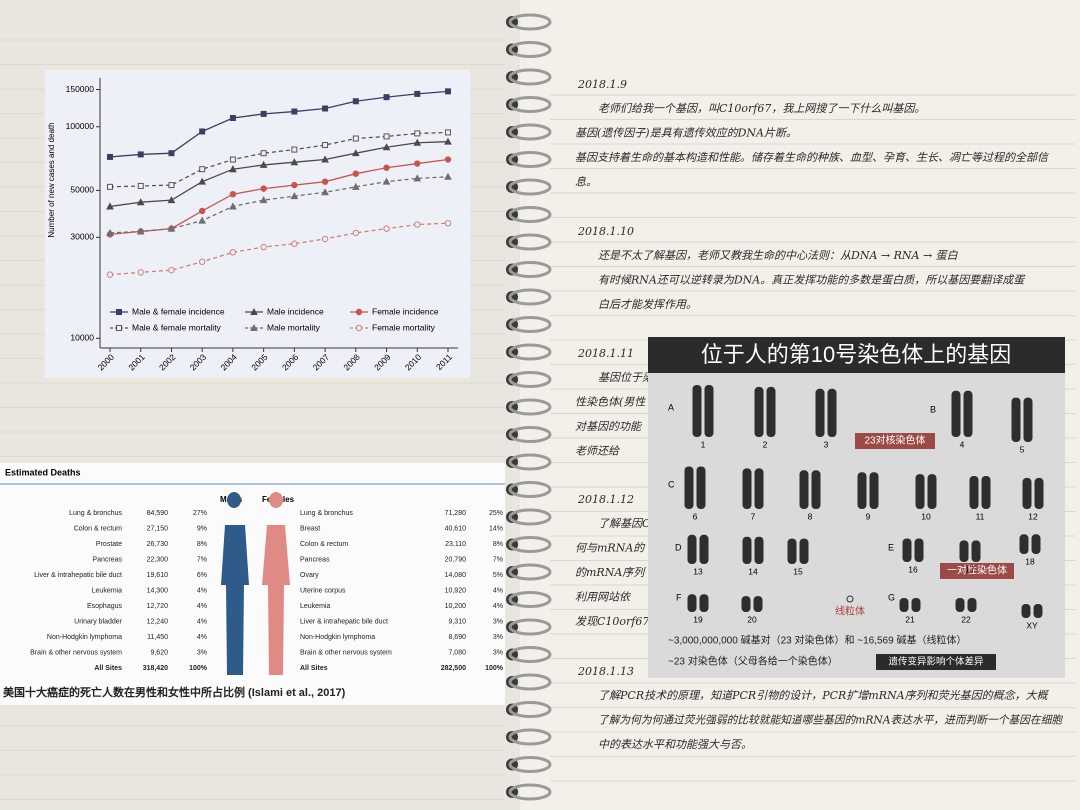  Describe the element at coordinates (235, 583) in the screenshot. I see `male-figure` at that location.